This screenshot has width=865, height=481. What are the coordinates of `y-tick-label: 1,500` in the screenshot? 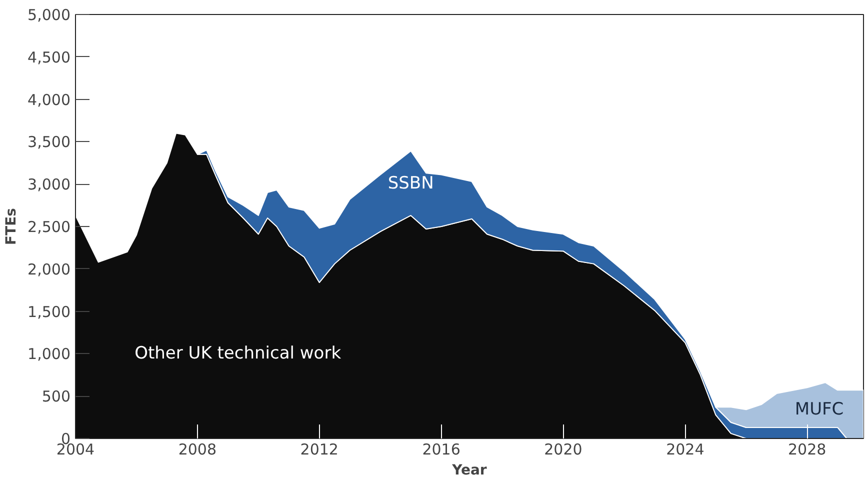 It's located at (49, 311).